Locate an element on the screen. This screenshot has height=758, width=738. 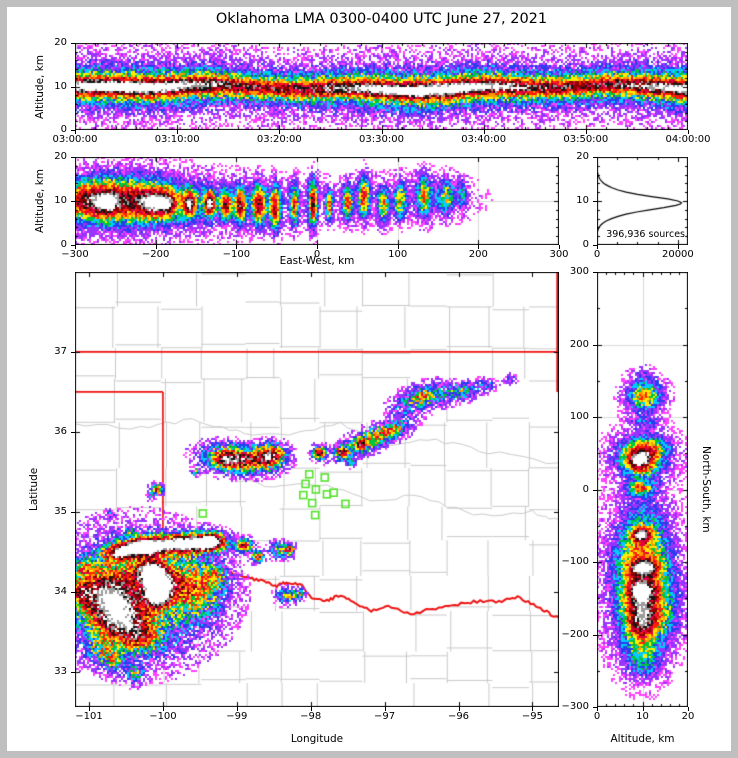
x-tick-label: 100 is located at coordinates (398, 254).